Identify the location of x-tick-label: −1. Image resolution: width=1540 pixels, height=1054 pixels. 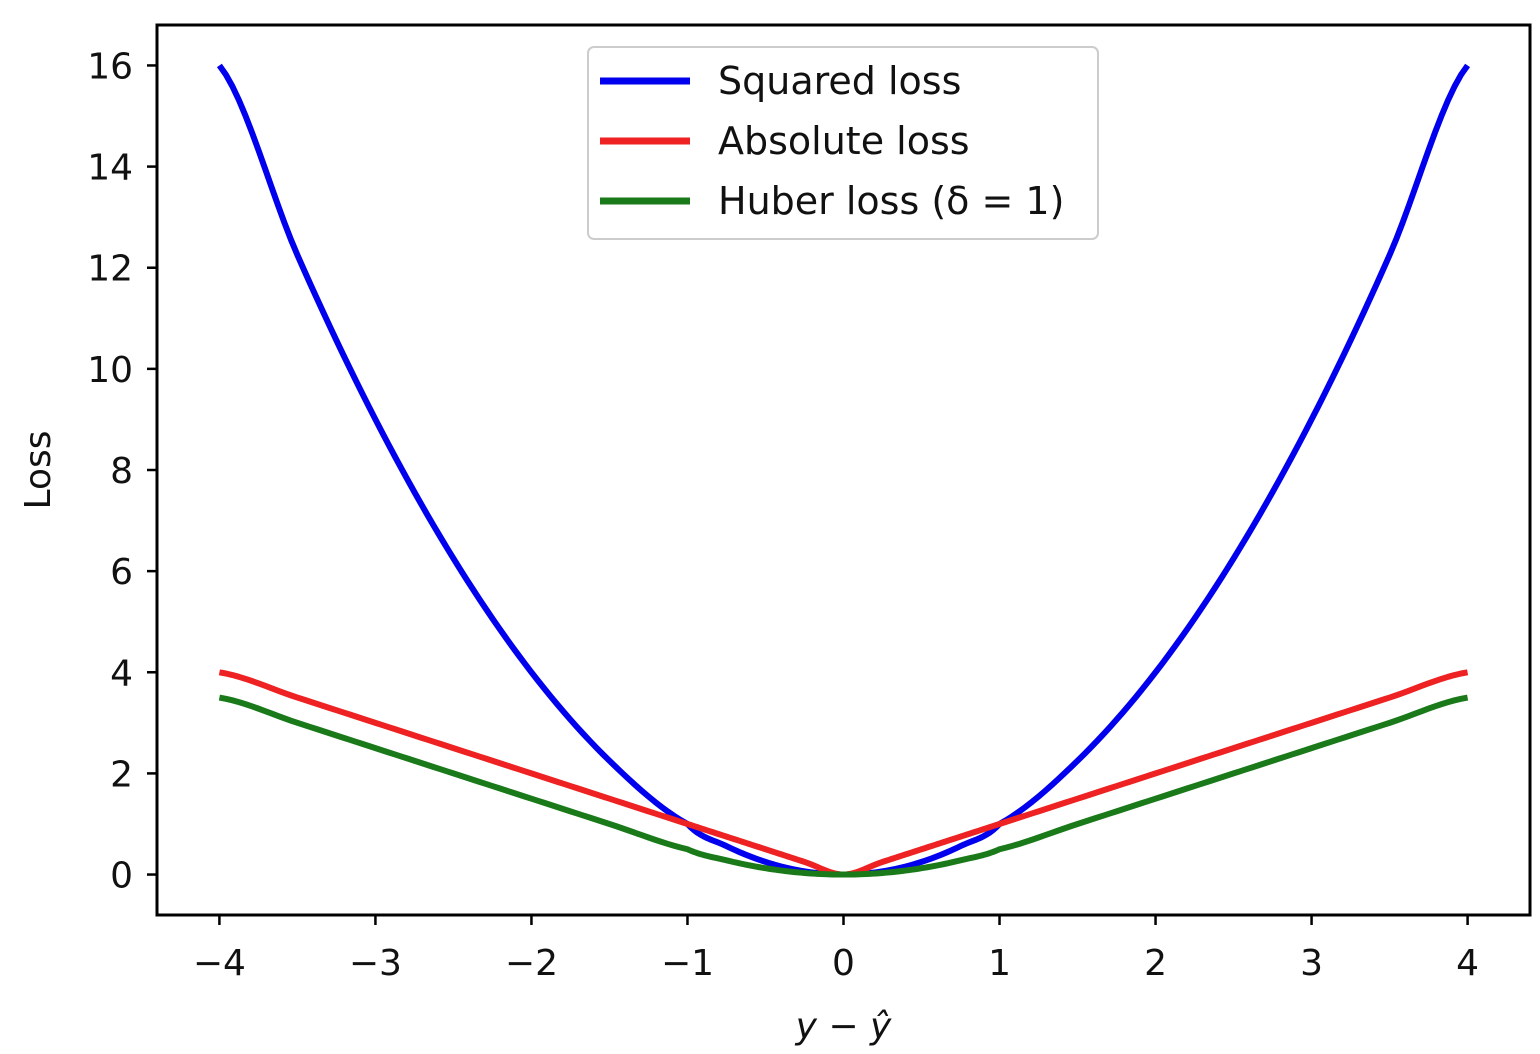
(687, 963).